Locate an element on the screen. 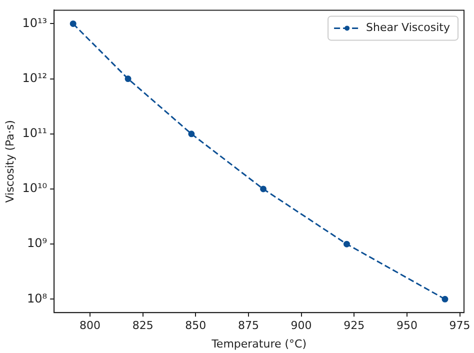 This screenshot has width=474, height=353. x-tick-label: 875 is located at coordinates (248, 325).